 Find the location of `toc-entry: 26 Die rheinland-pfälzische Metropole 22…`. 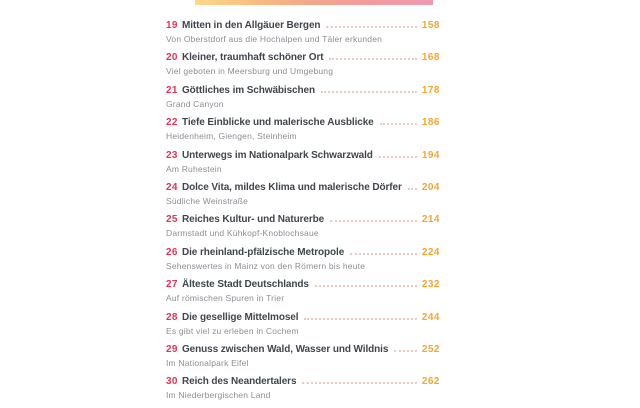

toc-entry: 26 Die rheinland-pfälzische Metropole 22… is located at coordinates (303, 262).